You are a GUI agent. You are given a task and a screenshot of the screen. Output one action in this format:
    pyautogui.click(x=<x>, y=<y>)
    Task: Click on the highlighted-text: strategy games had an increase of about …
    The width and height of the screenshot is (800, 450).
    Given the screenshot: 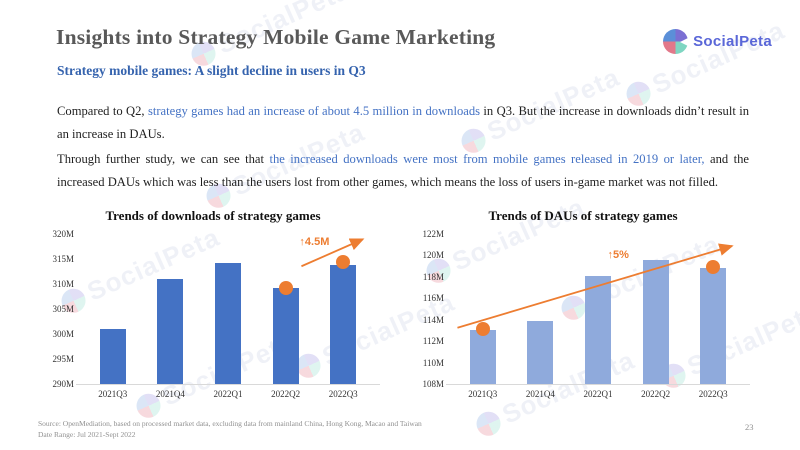 What is the action you would take?
    pyautogui.click(x=314, y=111)
    